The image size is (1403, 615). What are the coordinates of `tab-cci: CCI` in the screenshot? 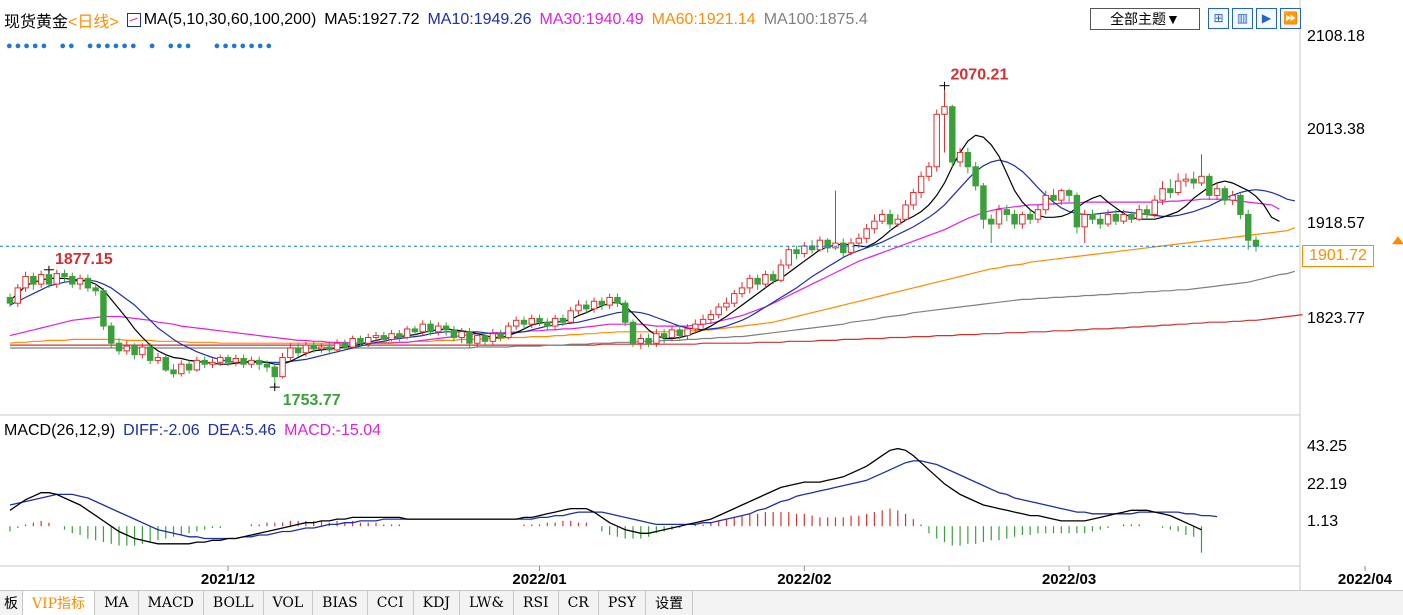 It's located at (391, 603).